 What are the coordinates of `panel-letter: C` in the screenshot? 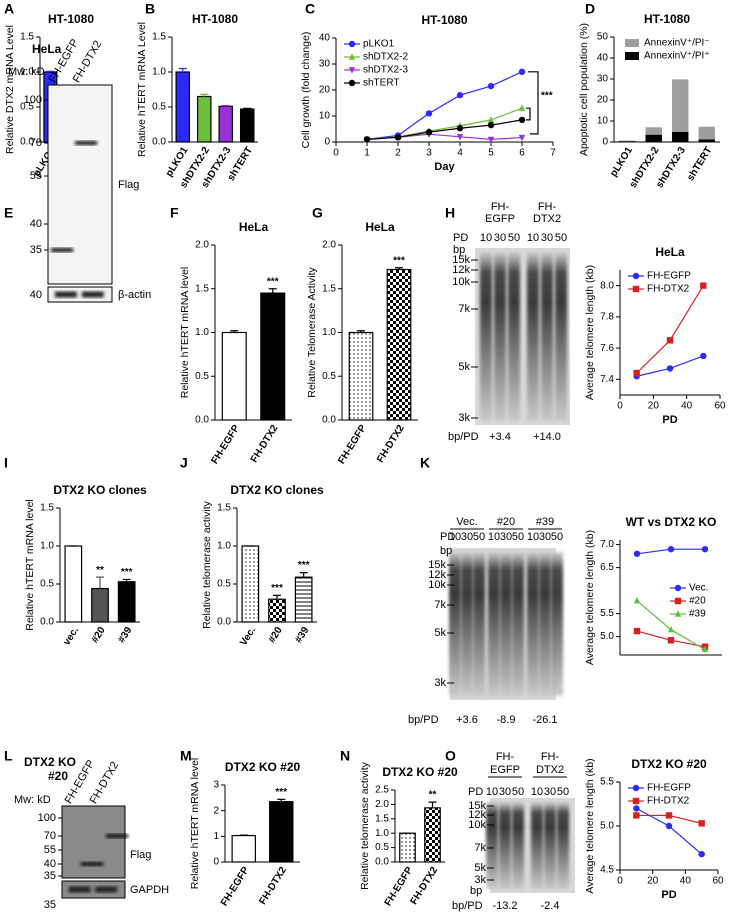 It's located at (310, 9).